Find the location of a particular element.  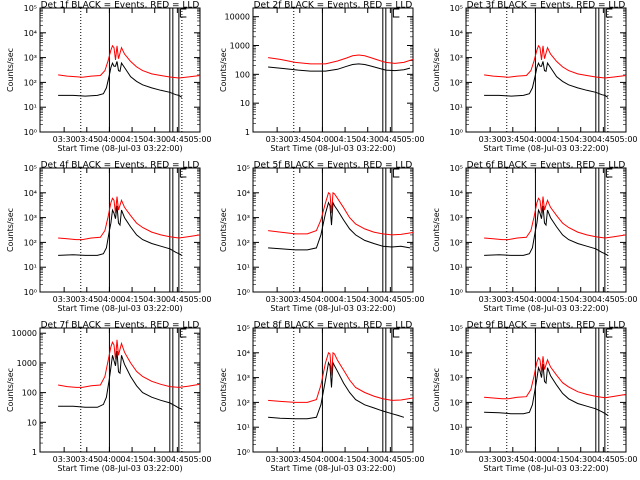

chart-title: Det 1f BLACK = Events, RED = LLD is located at coordinates (120, 6).